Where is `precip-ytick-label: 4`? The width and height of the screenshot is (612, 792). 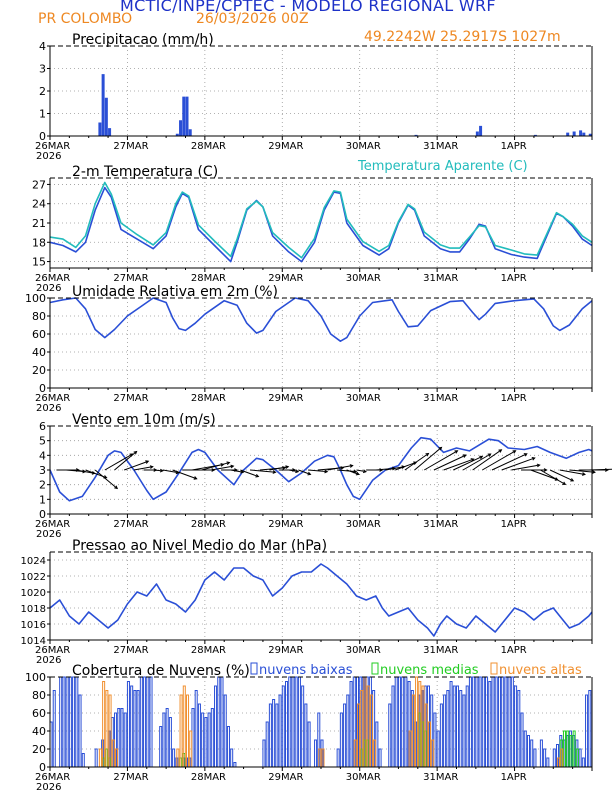
precip-ytick-label: 4 is located at coordinates (42, 46).